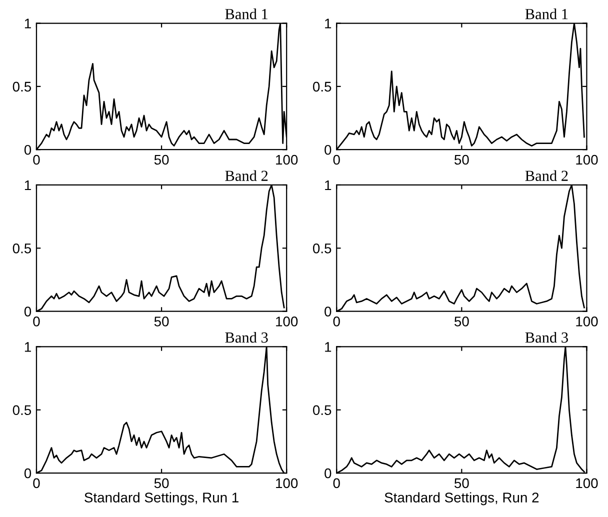 This screenshot has height=517, width=608. What do you see at coordinates (161, 499) in the screenshot?
I see `x-axis-title: Standard Settings, Run 1` at bounding box center [161, 499].